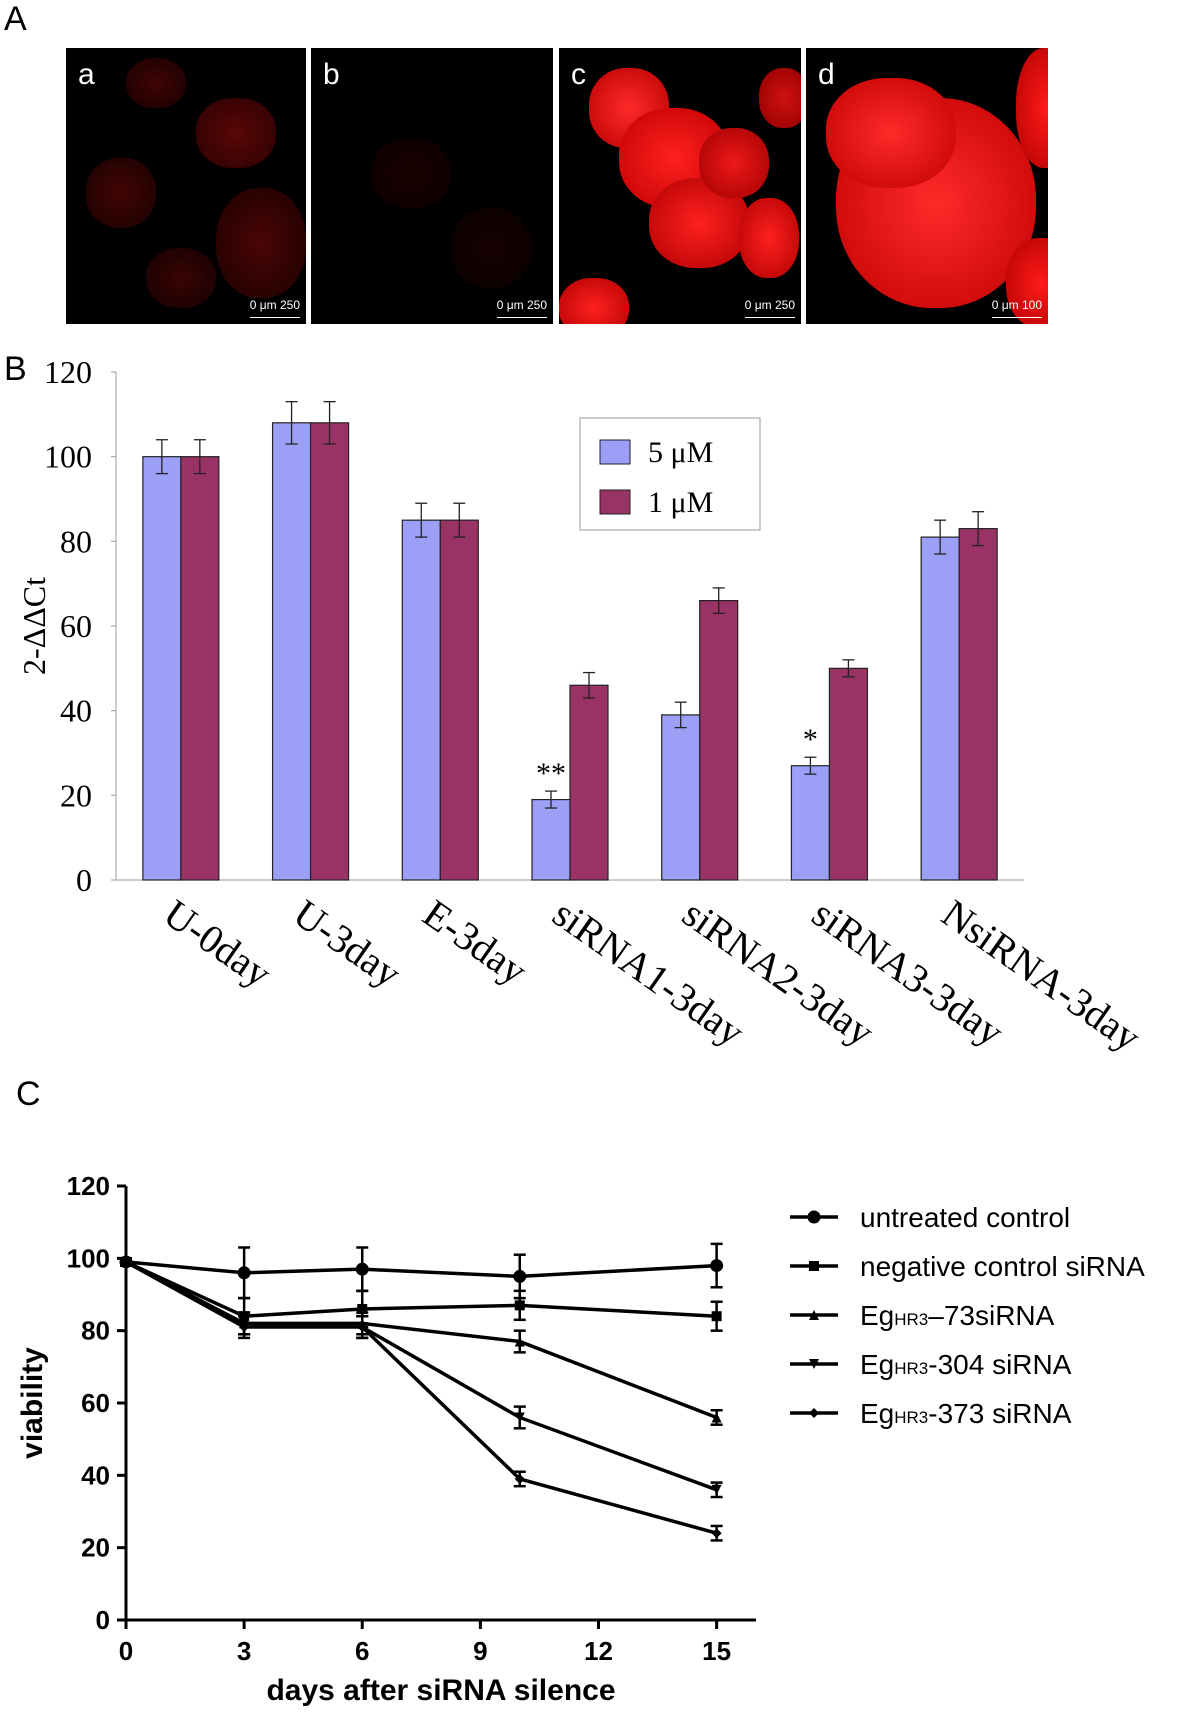  I want to click on x-tick-label: 15, so click(716, 1651).